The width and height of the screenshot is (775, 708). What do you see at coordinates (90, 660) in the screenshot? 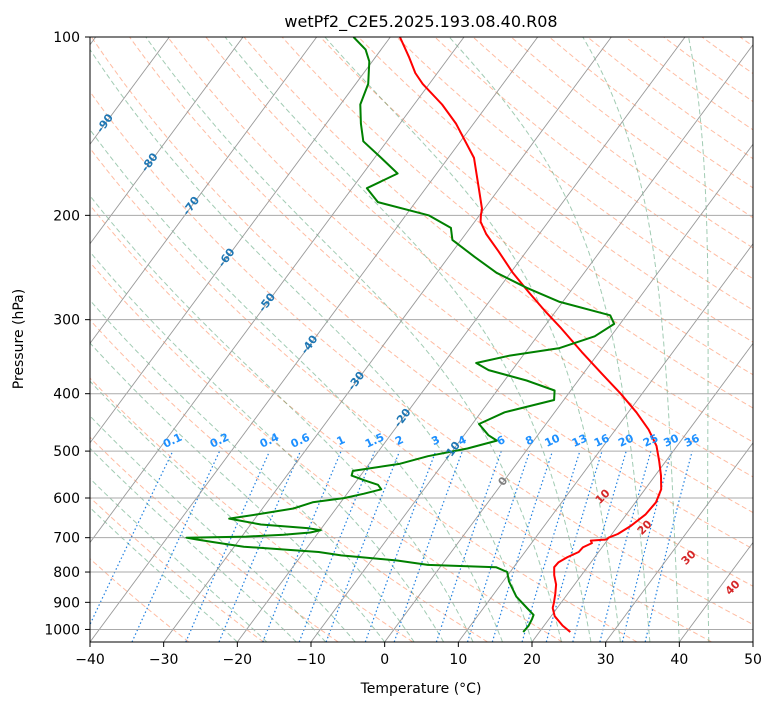
I see `x-tick-label: −40` at bounding box center [90, 660].